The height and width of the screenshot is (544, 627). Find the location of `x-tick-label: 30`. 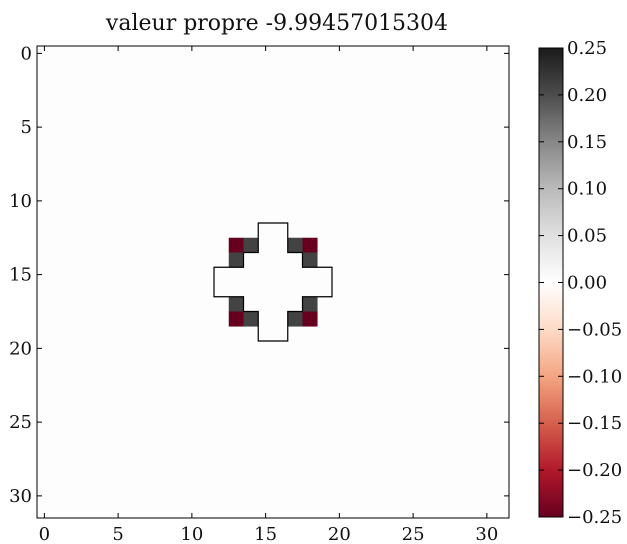

x-tick-label: 30 is located at coordinates (486, 534).